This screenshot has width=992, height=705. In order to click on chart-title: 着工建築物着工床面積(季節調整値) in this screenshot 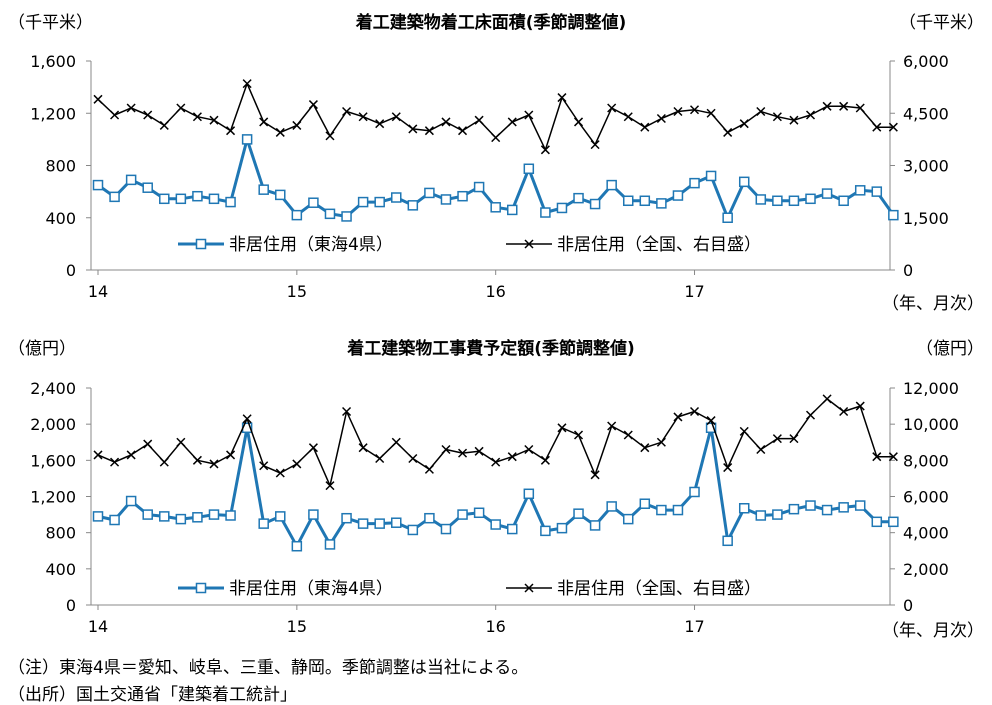, I will do `click(491, 22)`.